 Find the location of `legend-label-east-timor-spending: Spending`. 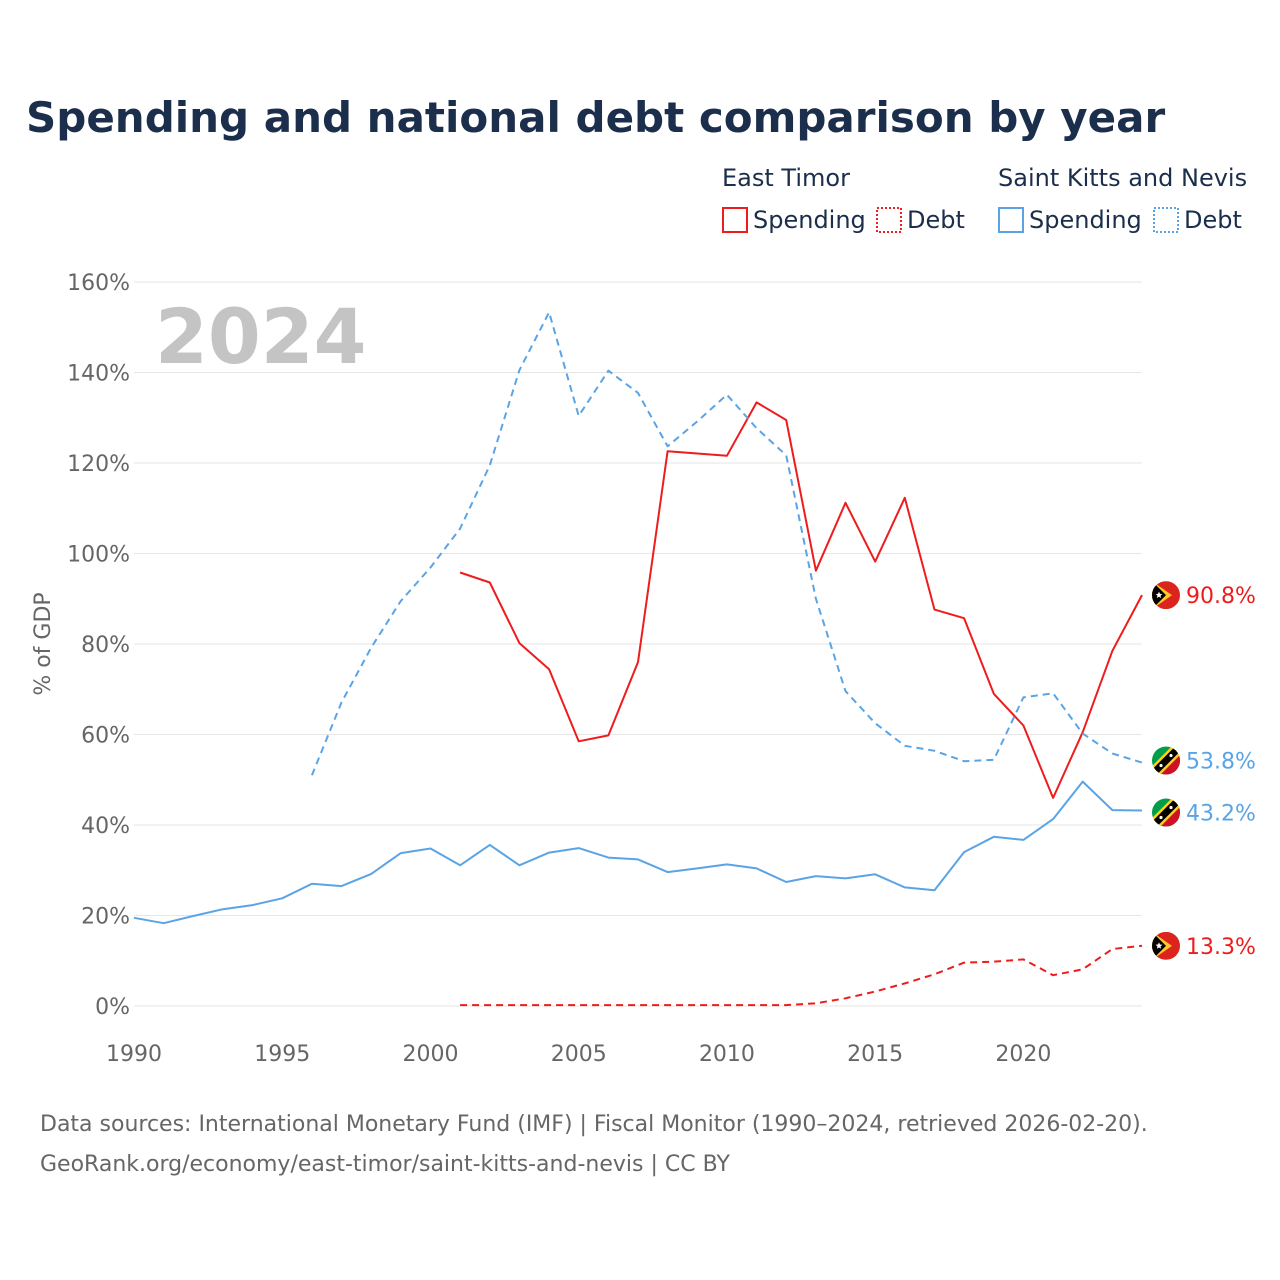

legend-label-east-timor-spending: Spending is located at coordinates (809, 220).